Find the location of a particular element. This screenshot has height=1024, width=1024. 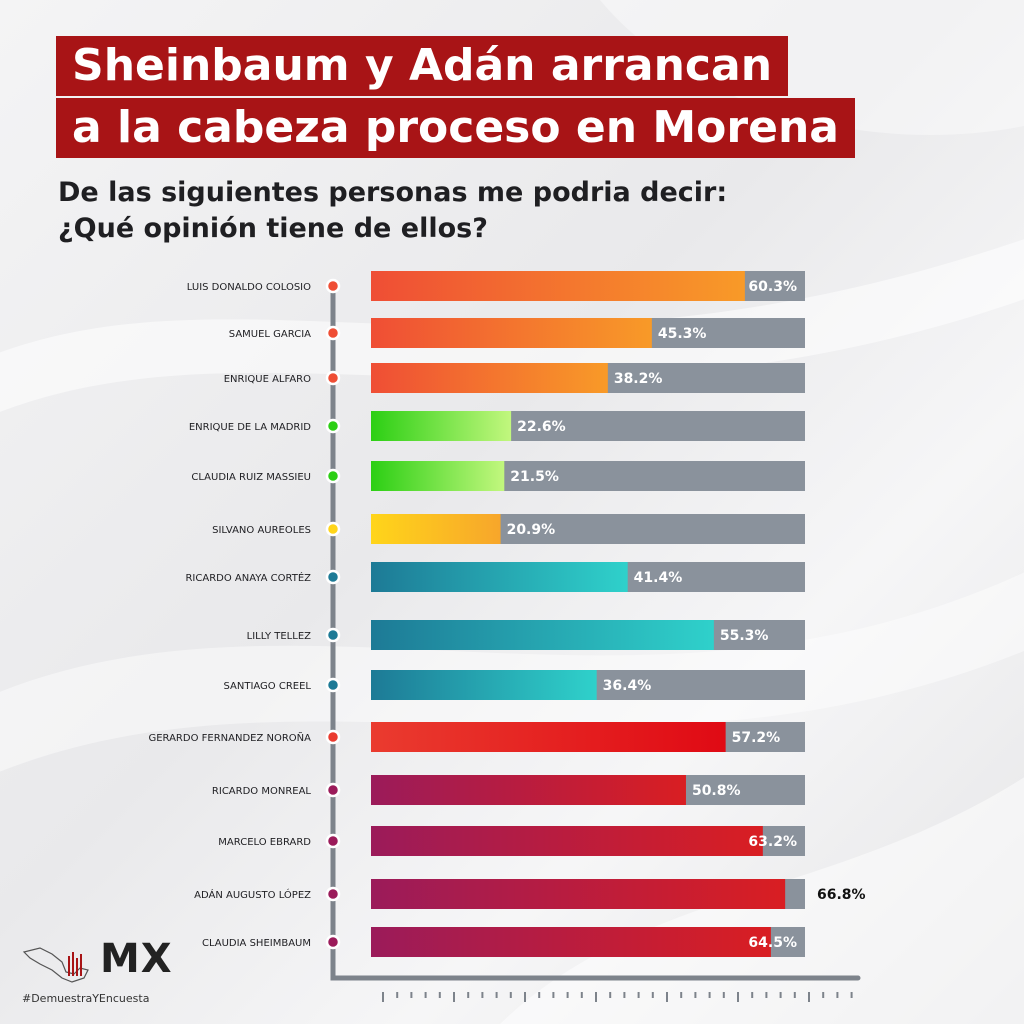

category-label: GERARDO FERNANDEZ NOROÑA is located at coordinates (229, 737).